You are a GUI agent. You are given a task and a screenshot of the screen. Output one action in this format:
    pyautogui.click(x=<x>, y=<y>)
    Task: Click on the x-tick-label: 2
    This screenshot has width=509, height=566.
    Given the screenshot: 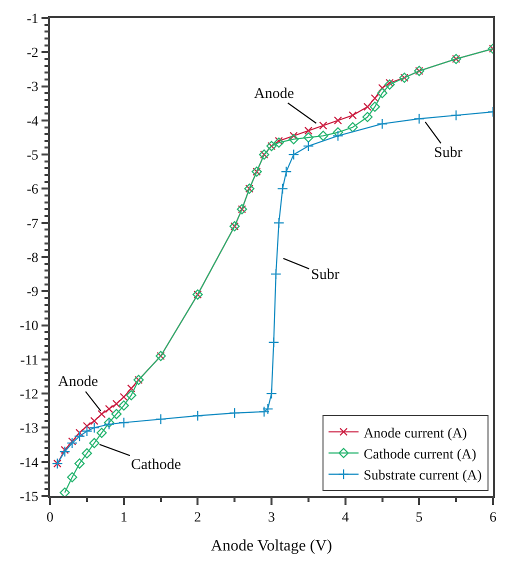 What is the action you would take?
    pyautogui.click(x=198, y=518)
    